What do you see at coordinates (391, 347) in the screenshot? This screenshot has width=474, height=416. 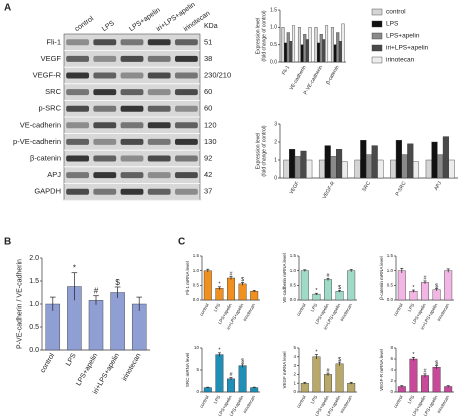 I see `y-tick-label: 8` at bounding box center [391, 347].